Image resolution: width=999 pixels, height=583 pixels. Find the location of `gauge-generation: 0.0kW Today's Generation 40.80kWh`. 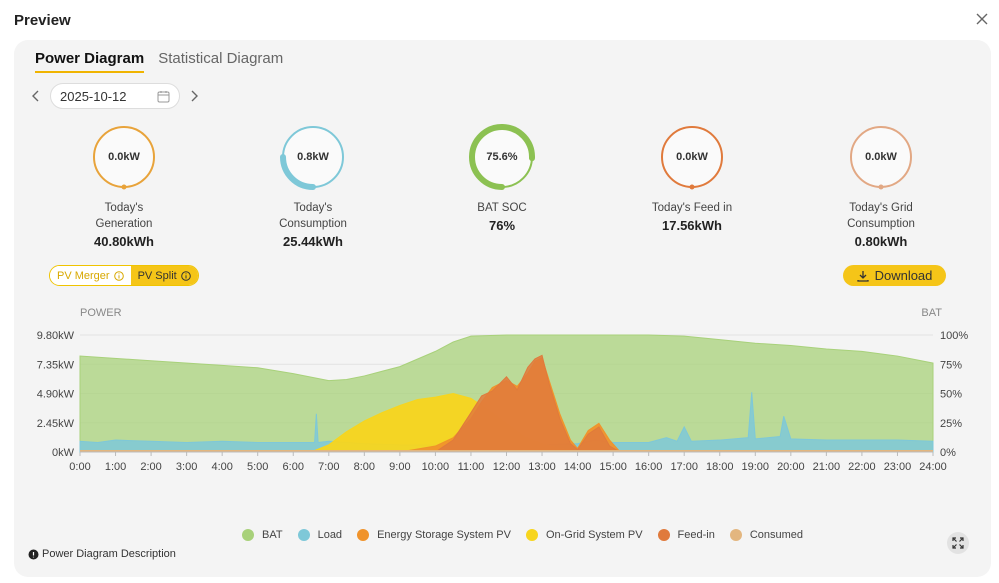

gauge-generation: 0.0kW Today's Generation 40.80kWh is located at coordinates (124, 186).